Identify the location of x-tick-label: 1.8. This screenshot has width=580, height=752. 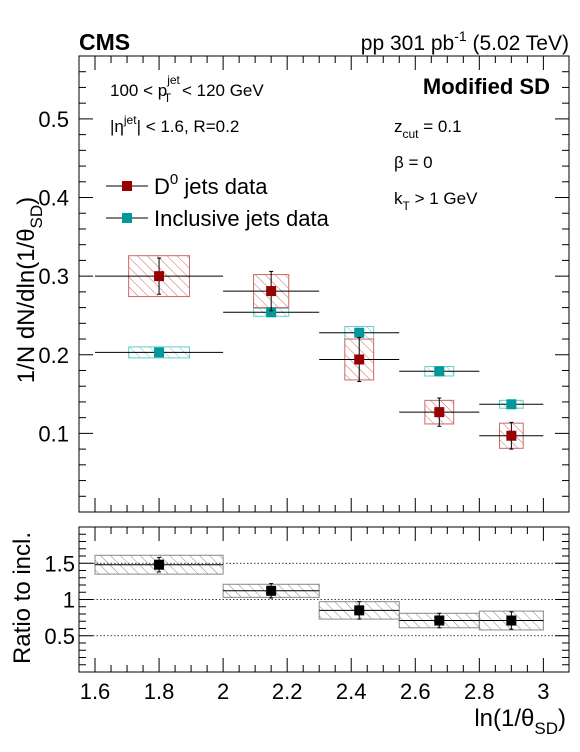
(159, 691).